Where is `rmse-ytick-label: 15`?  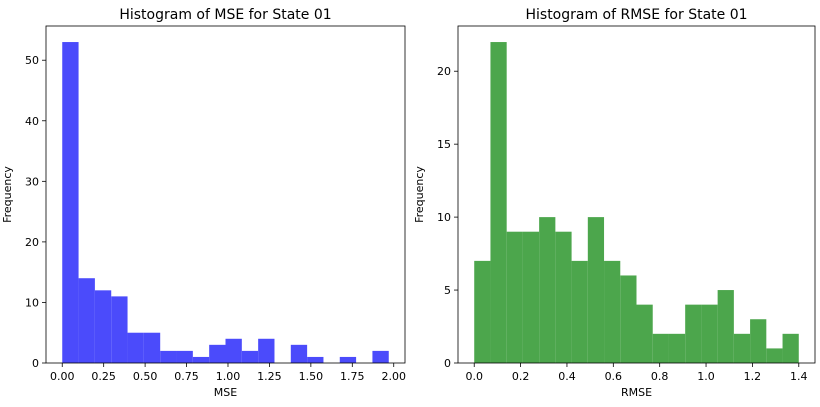
rmse-ytick-label: 15 is located at coordinates (444, 144).